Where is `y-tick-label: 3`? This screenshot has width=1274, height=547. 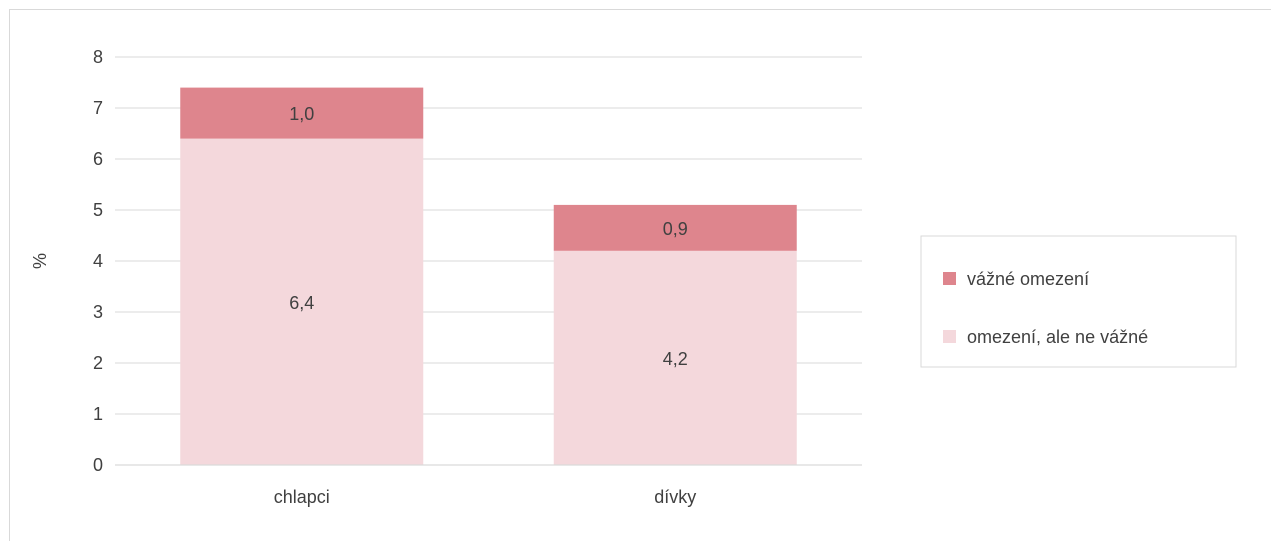 y-tick-label: 3 is located at coordinates (98, 312).